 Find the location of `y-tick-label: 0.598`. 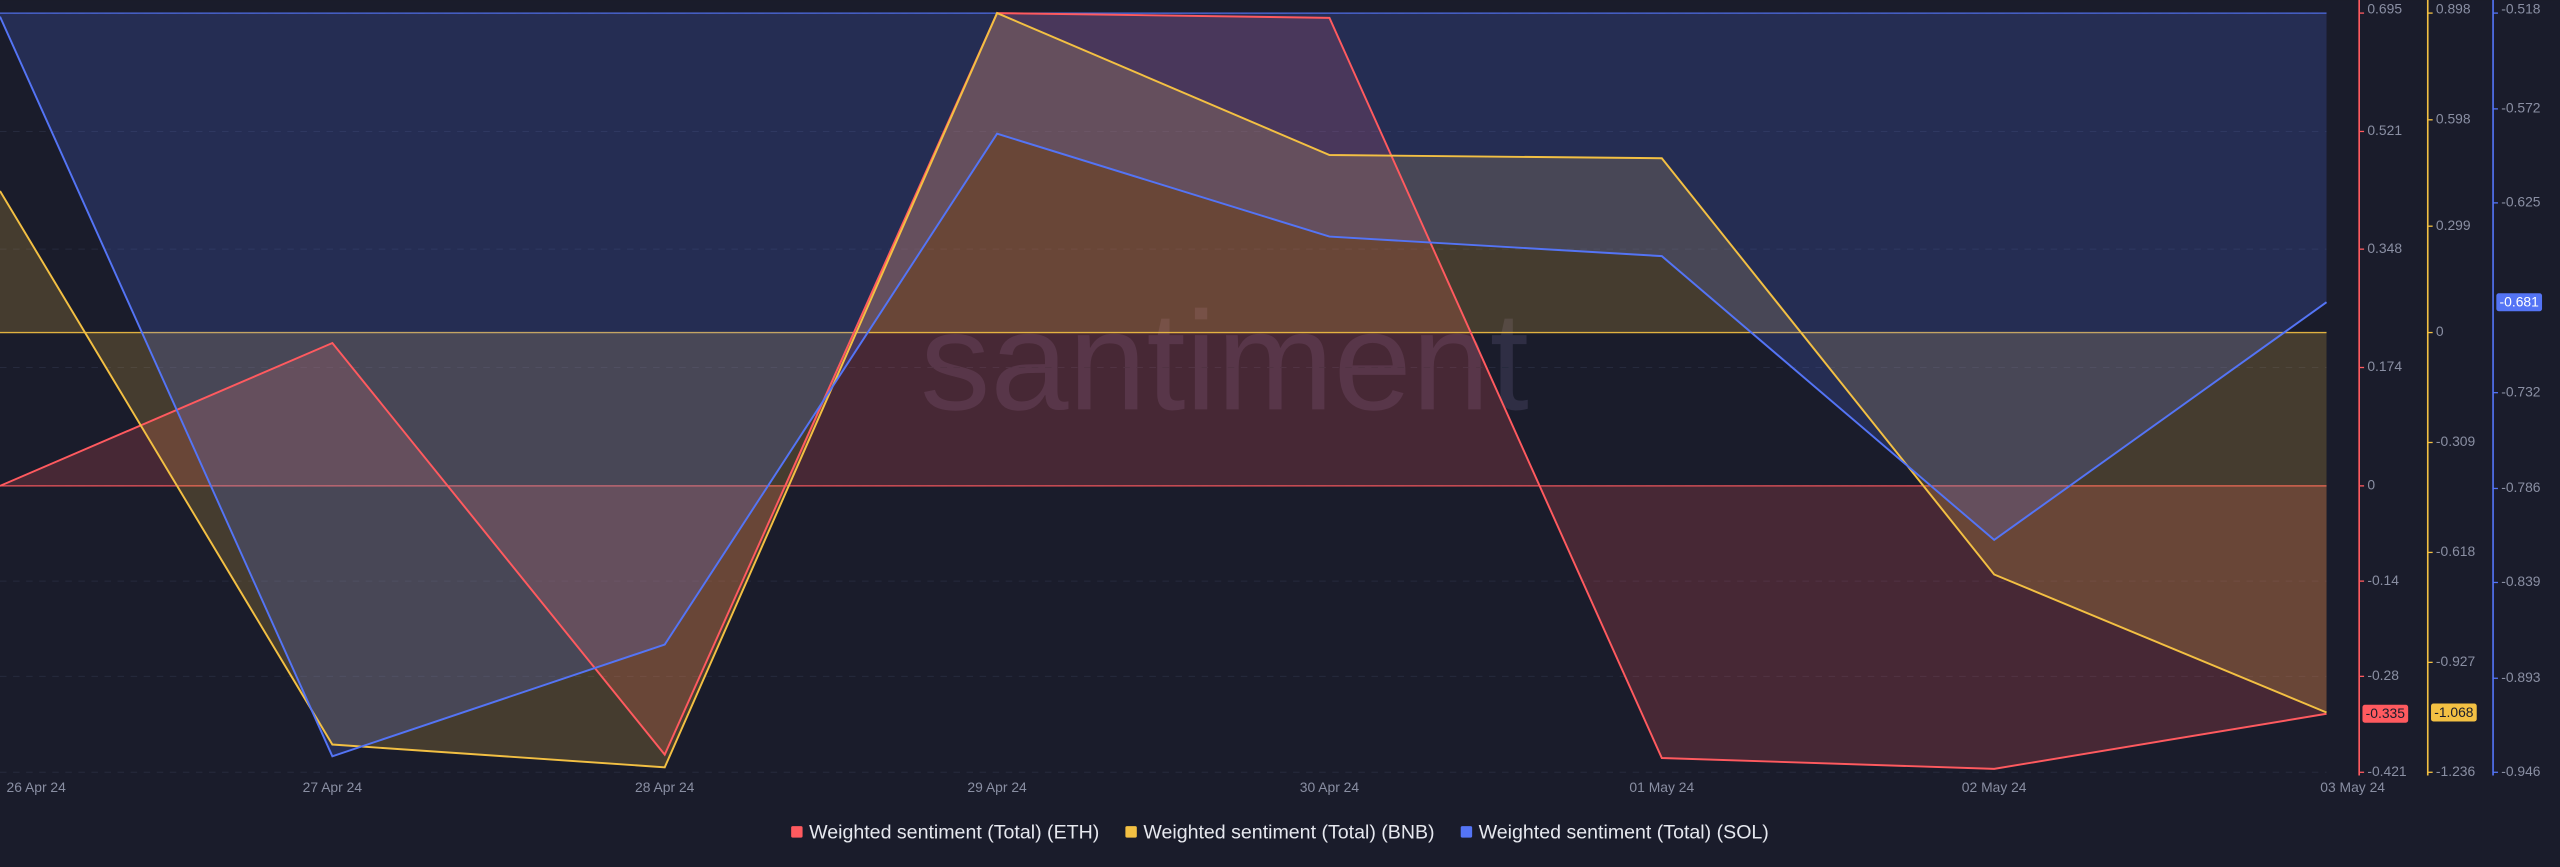

y-tick-label: 0.598 is located at coordinates (2453, 118).